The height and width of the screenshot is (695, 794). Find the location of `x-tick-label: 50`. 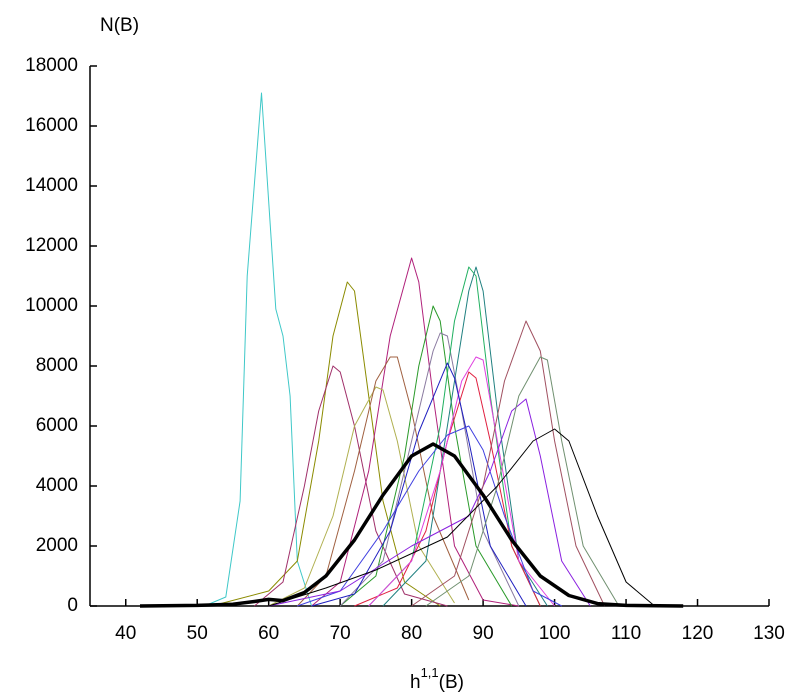

x-tick-label: 50 is located at coordinates (197, 633).